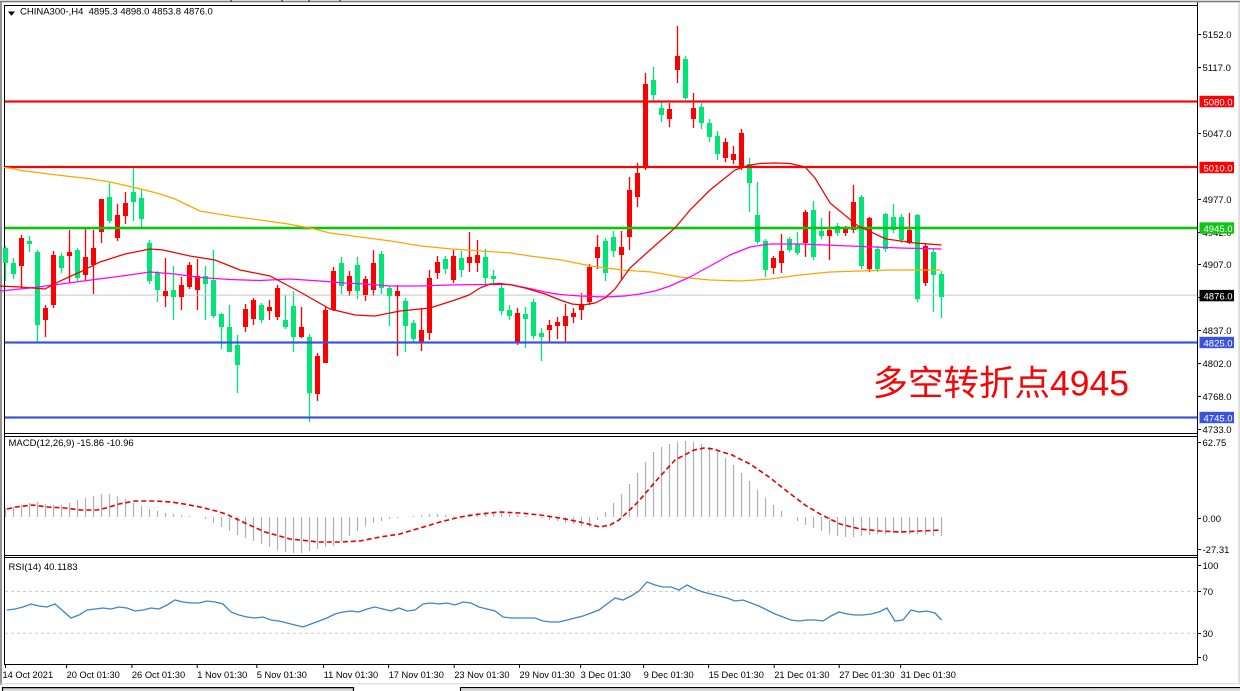  Describe the element at coordinates (1218, 343) in the screenshot. I see `svg-text: 4825.0` at that location.